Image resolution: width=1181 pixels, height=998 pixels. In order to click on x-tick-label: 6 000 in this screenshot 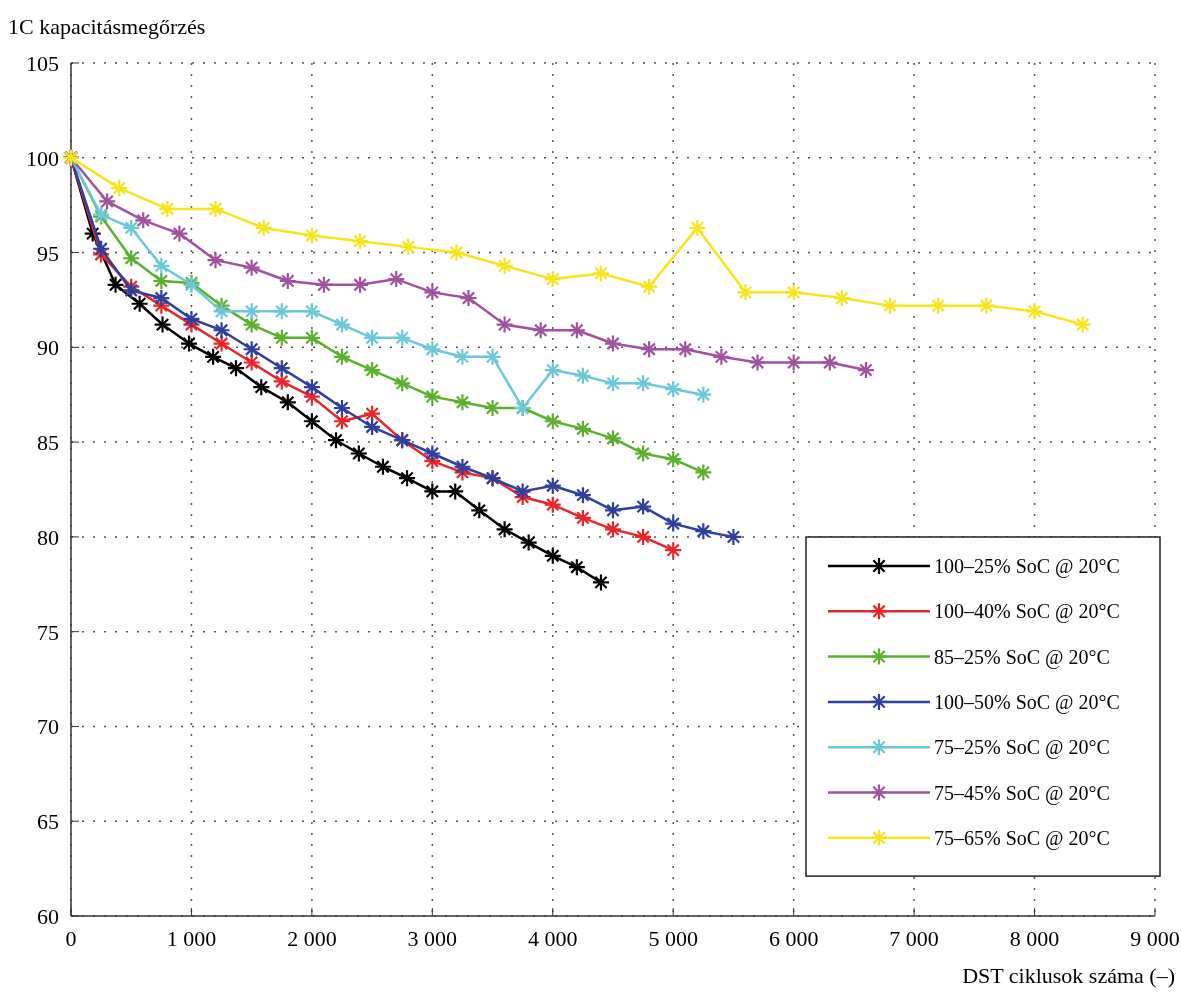, I will do `click(793, 938)`.